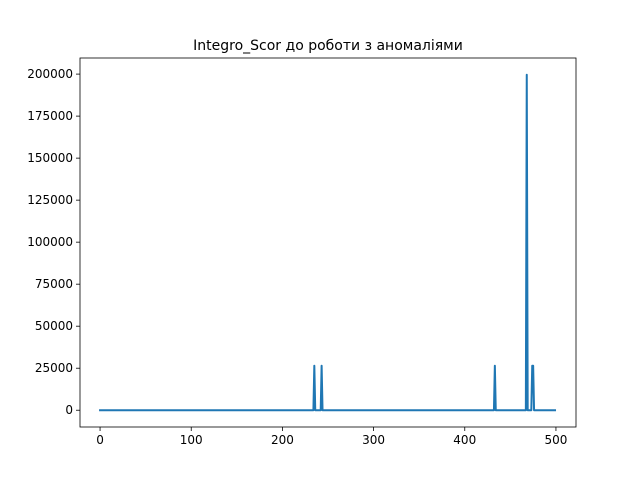 The image size is (640, 484). Describe the element at coordinates (69, 410) in the screenshot. I see `y-tick-label: 0` at that location.